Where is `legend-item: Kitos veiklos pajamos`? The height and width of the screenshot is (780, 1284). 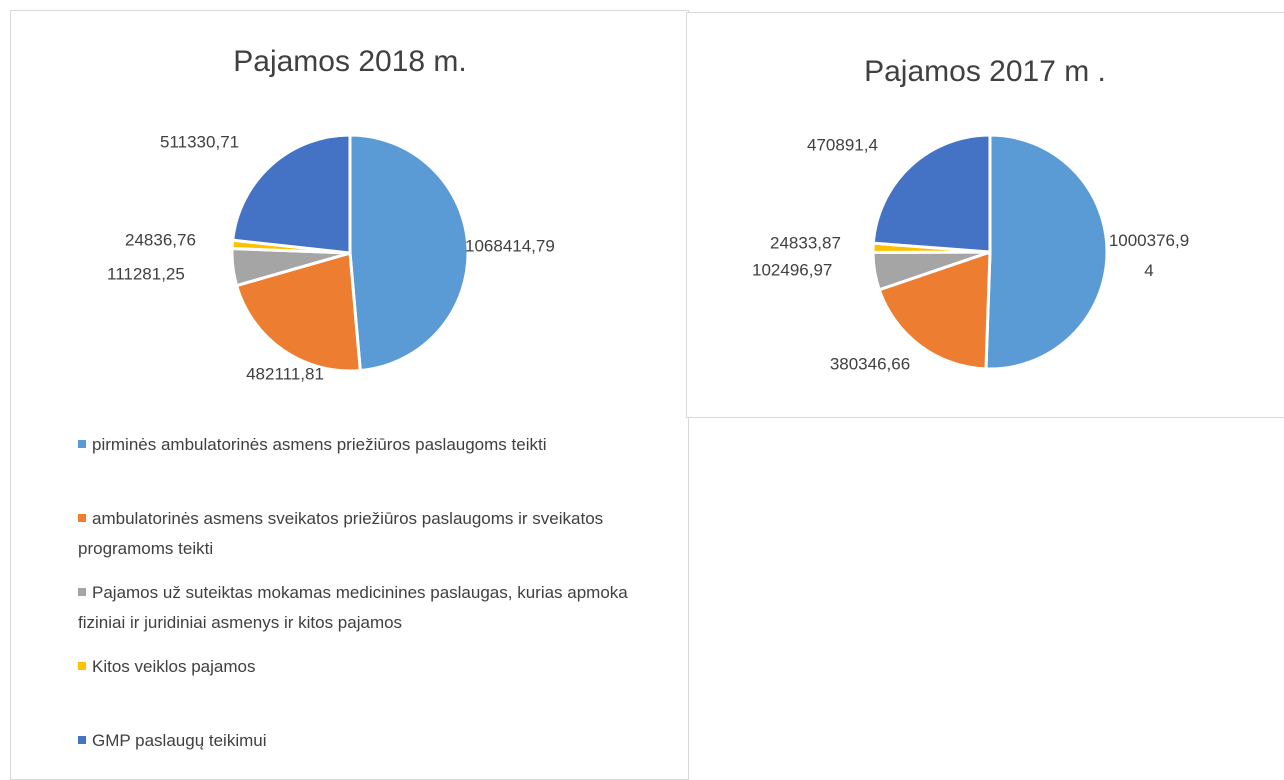 legend-item: Kitos veiklos pajamos is located at coordinates (373, 667).